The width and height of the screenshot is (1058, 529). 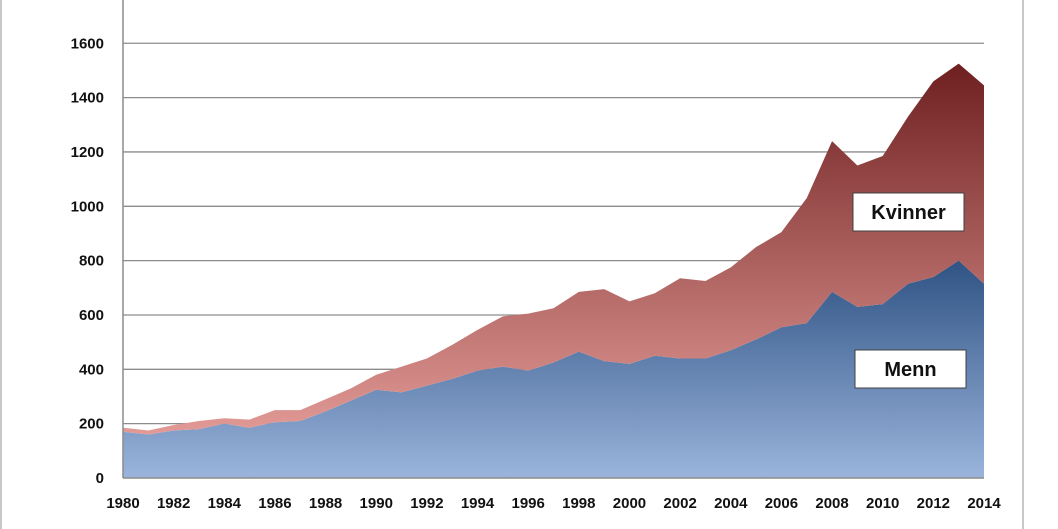 What do you see at coordinates (173, 503) in the screenshot?
I see `x-tick-label-1982: 1982` at bounding box center [173, 503].